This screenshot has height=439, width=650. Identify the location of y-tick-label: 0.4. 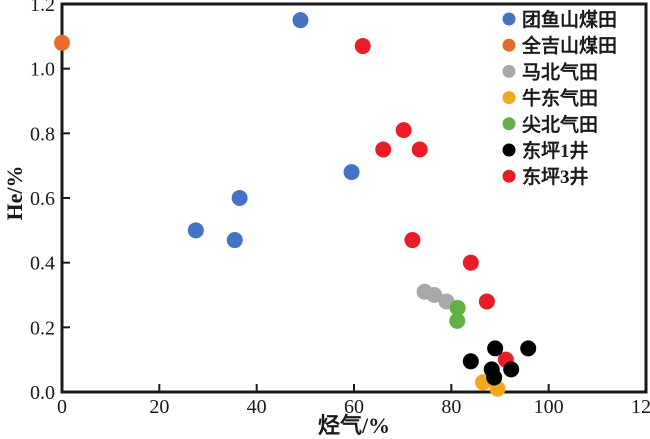
(42, 264).